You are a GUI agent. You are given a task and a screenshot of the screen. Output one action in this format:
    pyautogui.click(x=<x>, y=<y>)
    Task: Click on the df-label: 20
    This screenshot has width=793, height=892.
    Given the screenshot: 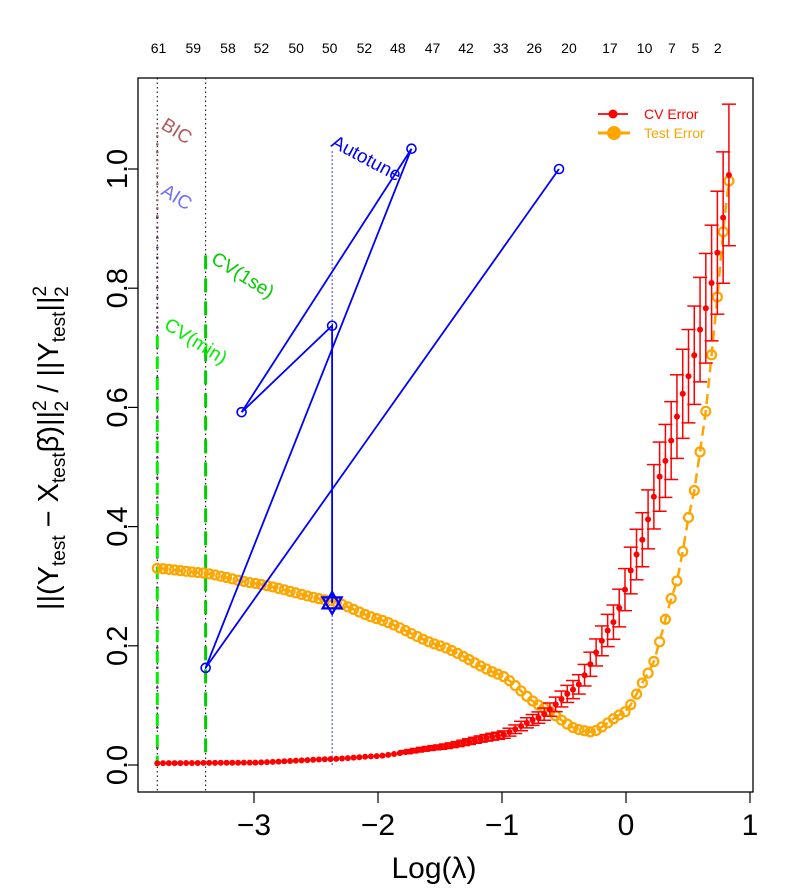 What is the action you would take?
    pyautogui.click(x=569, y=48)
    